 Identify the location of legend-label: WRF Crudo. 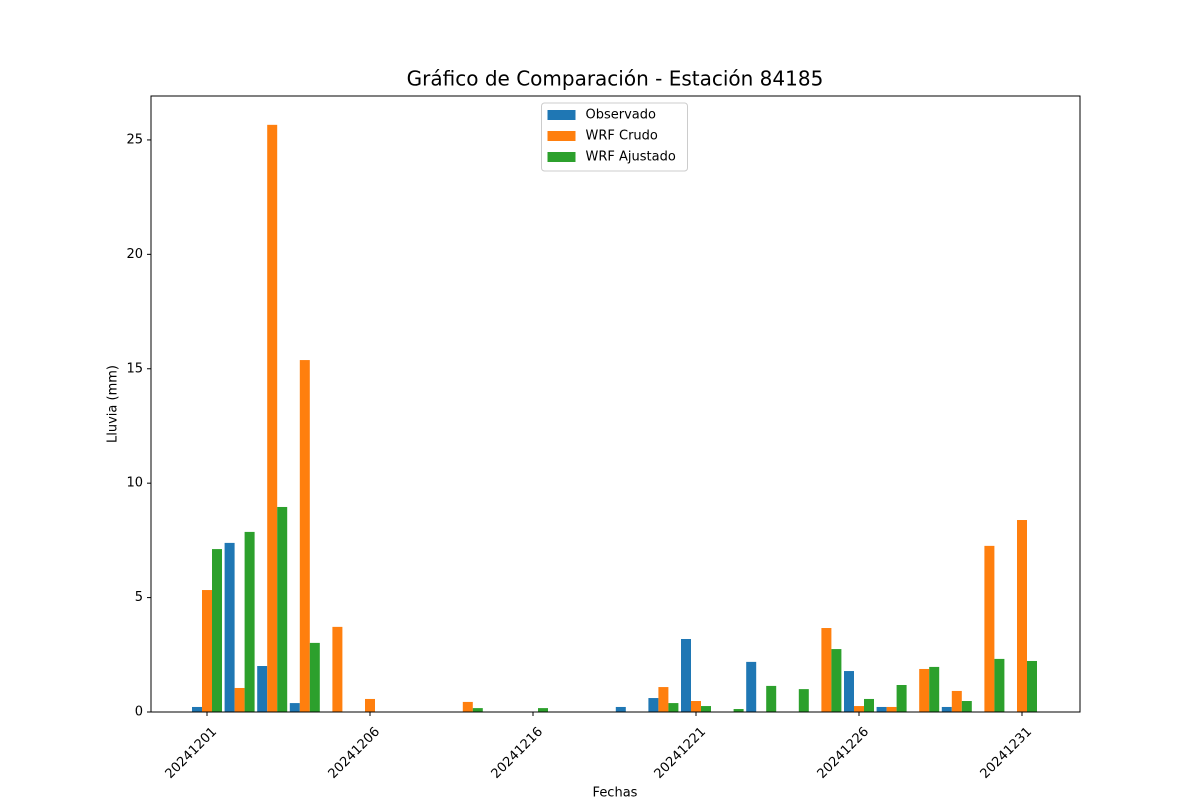
(622, 136).